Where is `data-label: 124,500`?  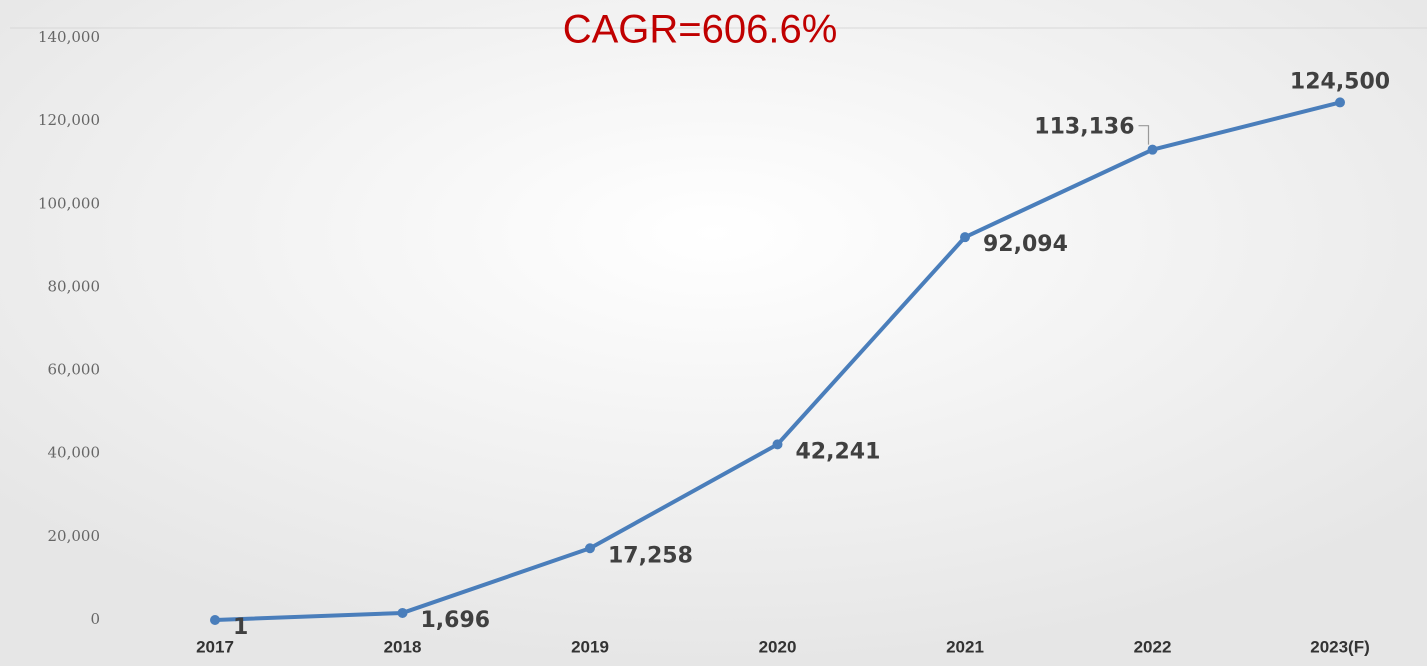 data-label: 124,500 is located at coordinates (1340, 81).